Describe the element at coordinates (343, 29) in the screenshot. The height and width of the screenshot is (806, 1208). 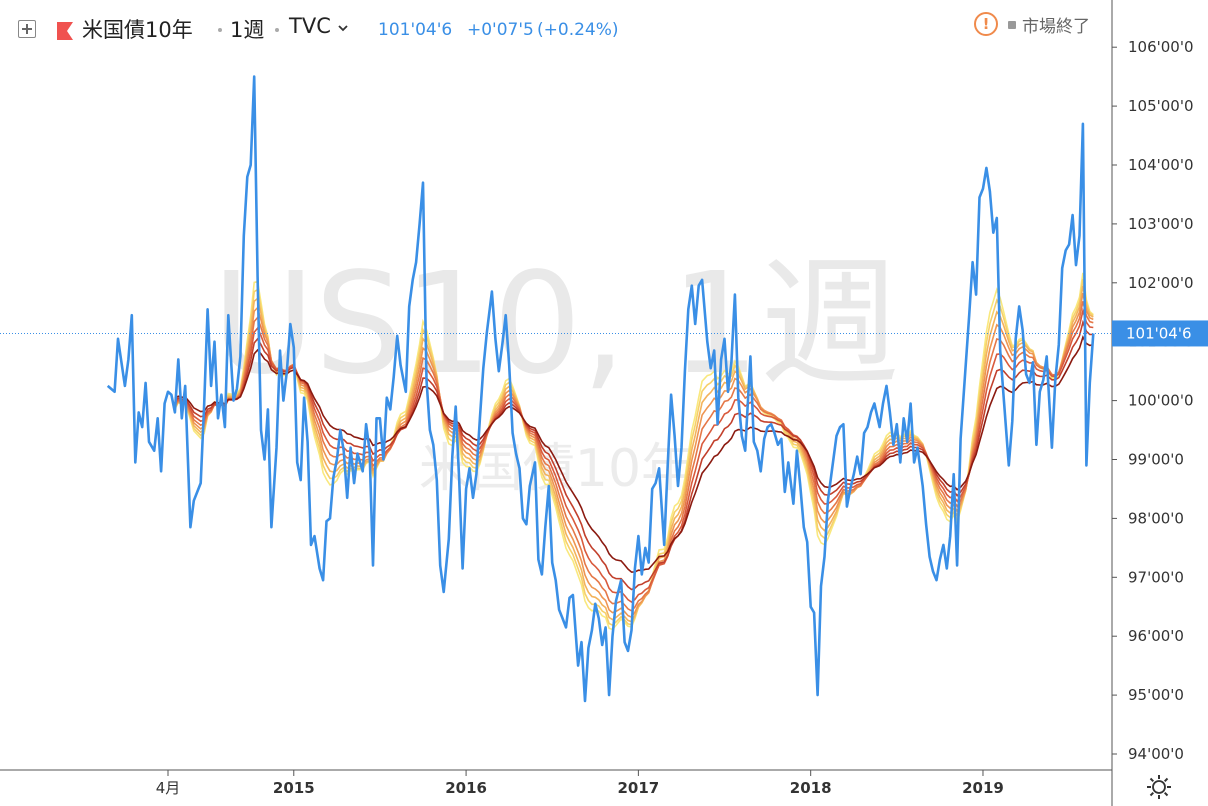
I see `chevron-down-icon` at that location.